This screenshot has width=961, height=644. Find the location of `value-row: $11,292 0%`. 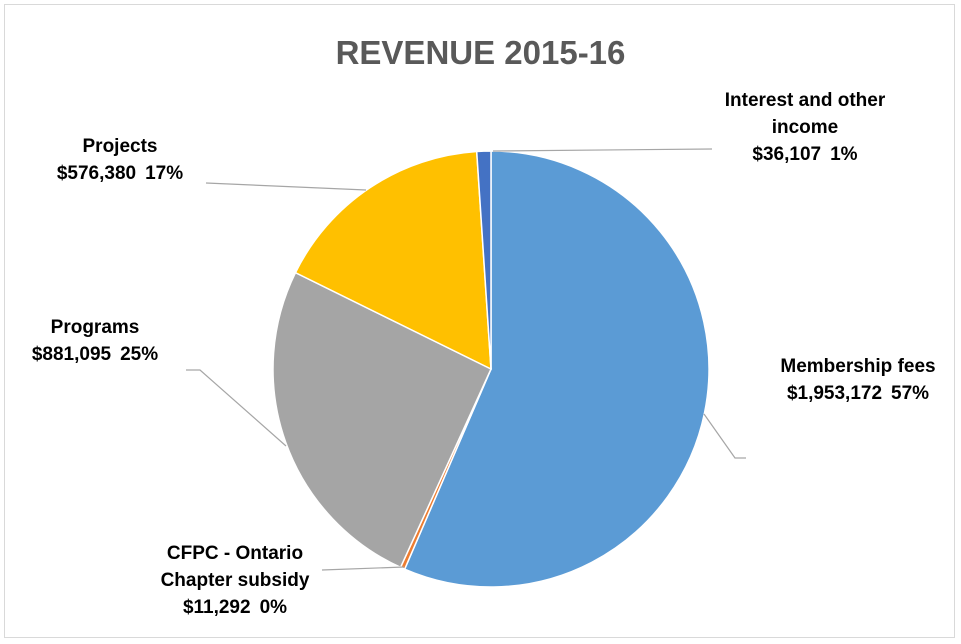

value-row: $11,292 0% is located at coordinates (235, 607).